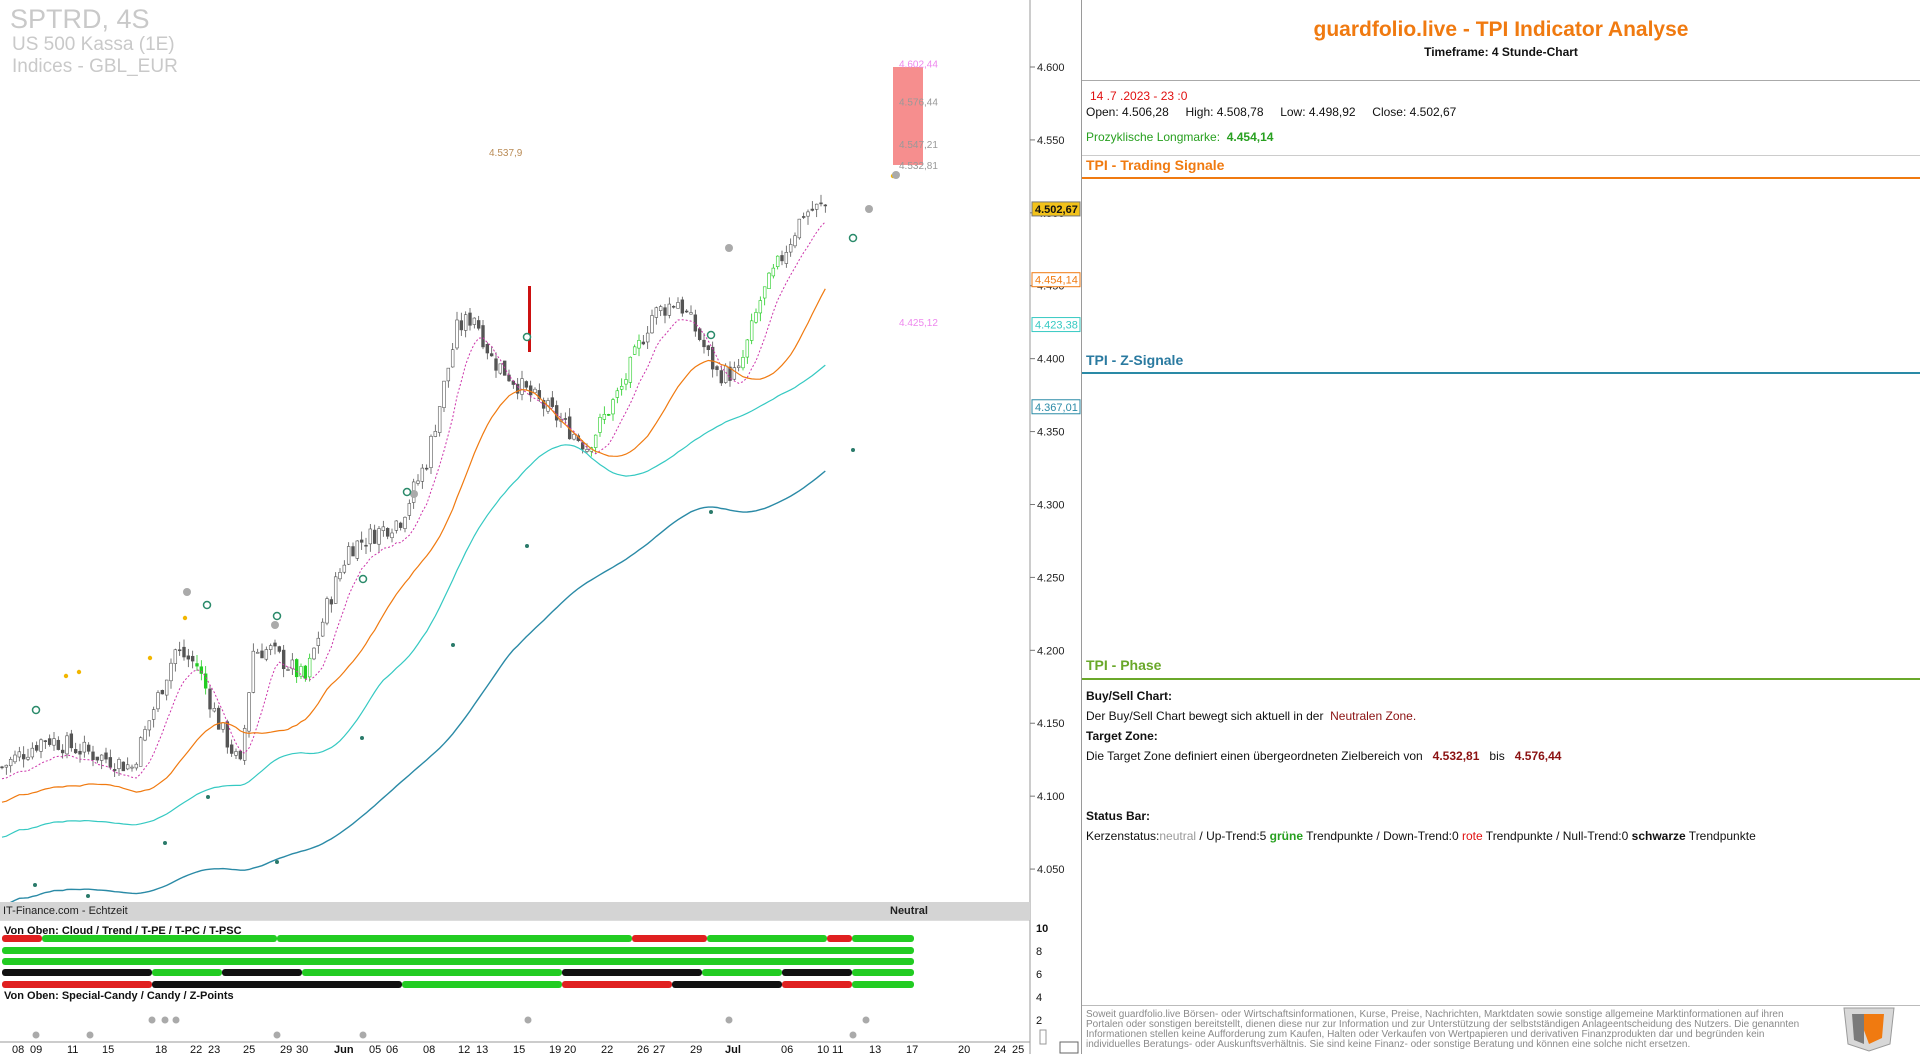 The height and width of the screenshot is (1054, 1920). What do you see at coordinates (108, 1049) in the screenshot?
I see `date-tick-label: 15` at bounding box center [108, 1049].